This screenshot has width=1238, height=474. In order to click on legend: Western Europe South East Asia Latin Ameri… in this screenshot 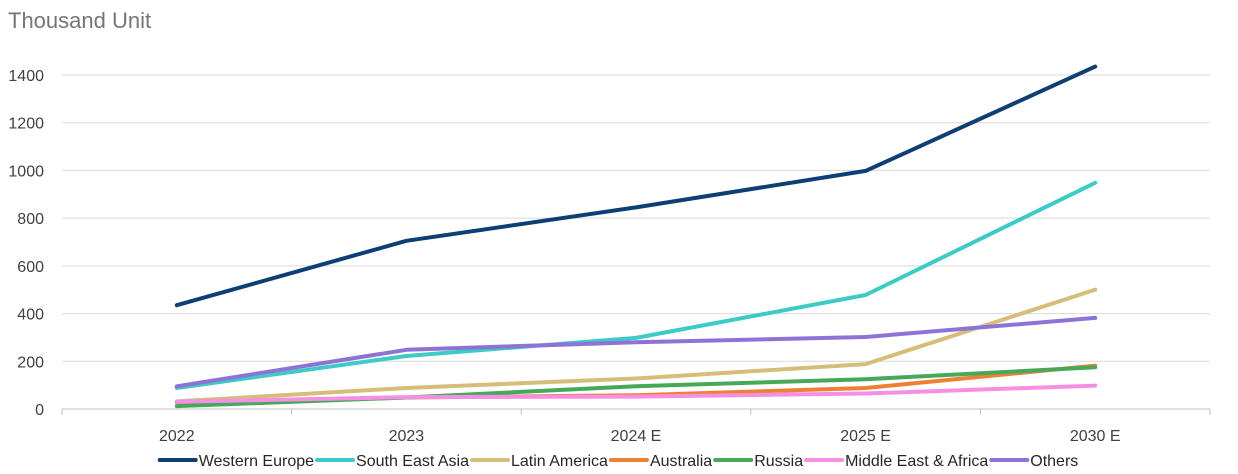, I will do `click(617, 461)`.